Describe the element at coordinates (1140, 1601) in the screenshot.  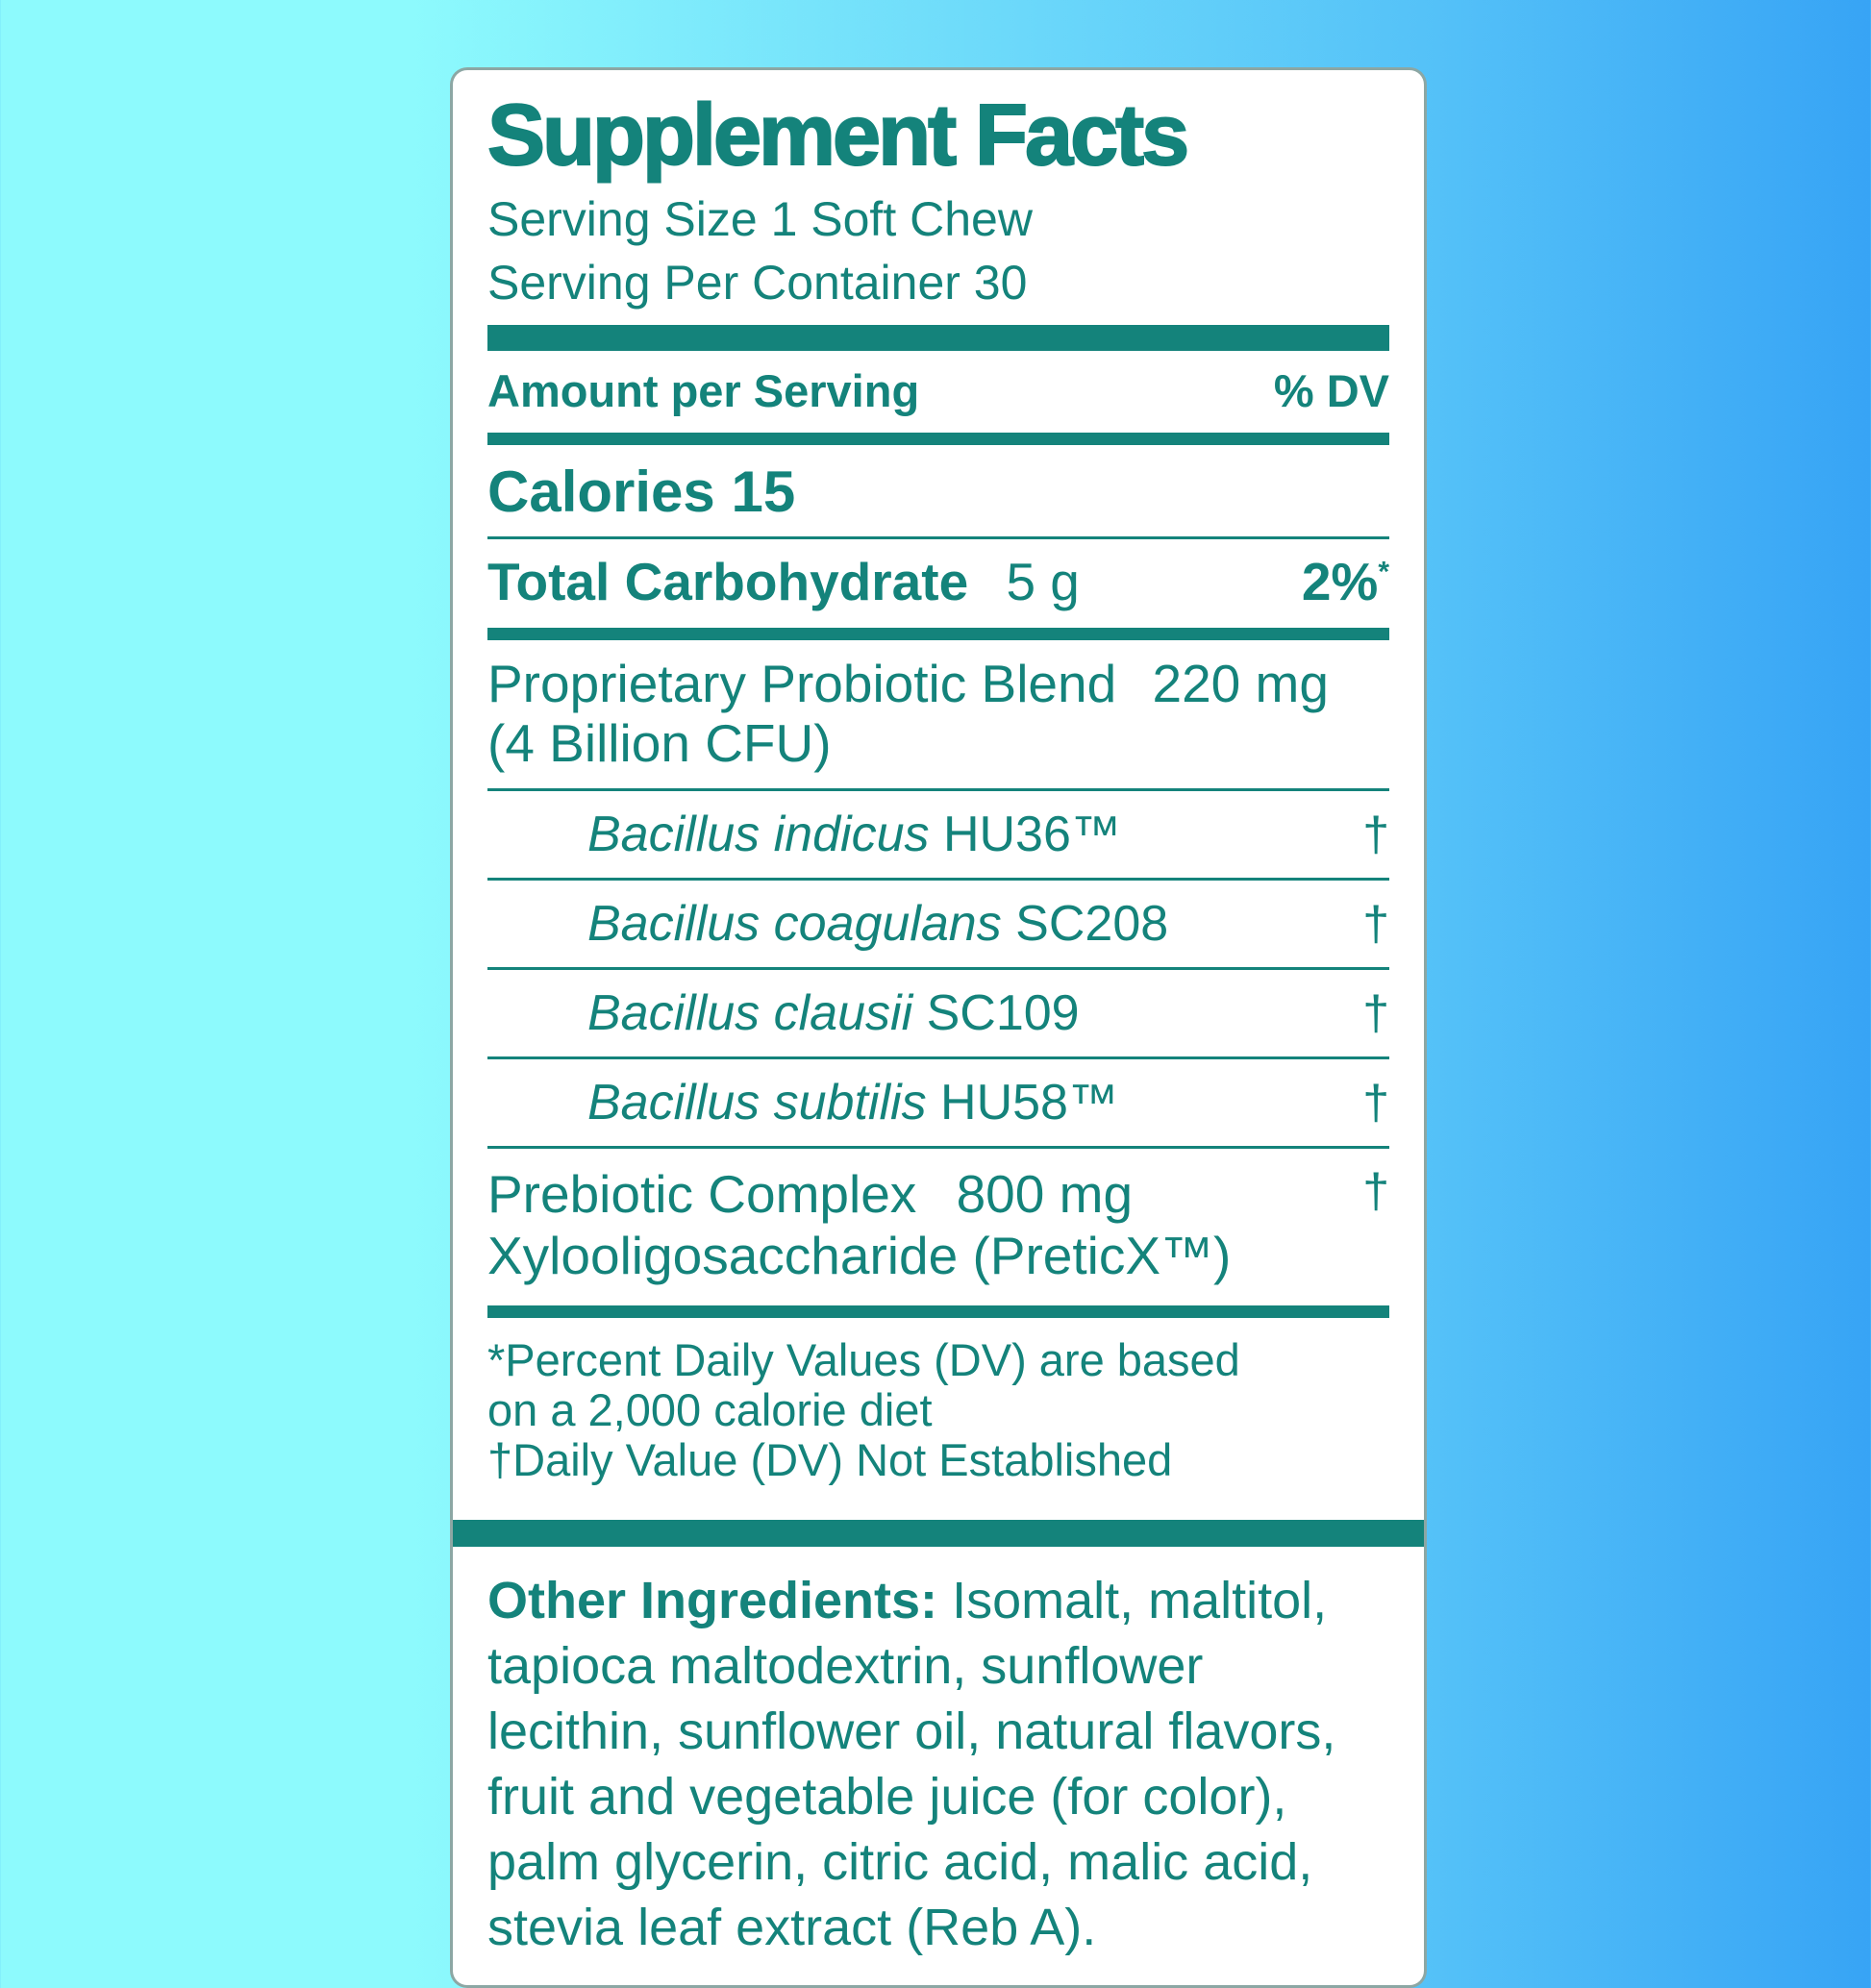
I see `ingredients-line: Isomalt, maltitol,` at that location.